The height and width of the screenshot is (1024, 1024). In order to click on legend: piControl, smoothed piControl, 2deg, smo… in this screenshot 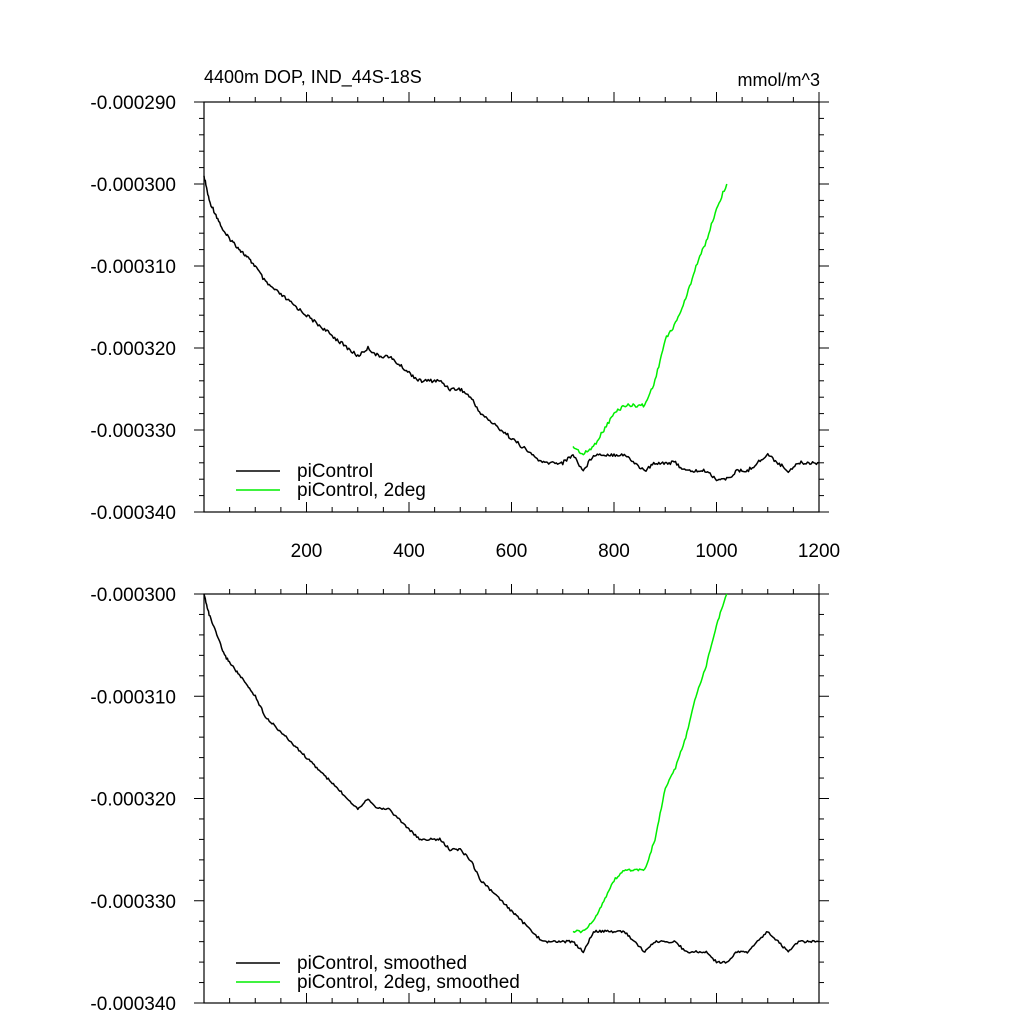, I will do `click(378, 973)`.